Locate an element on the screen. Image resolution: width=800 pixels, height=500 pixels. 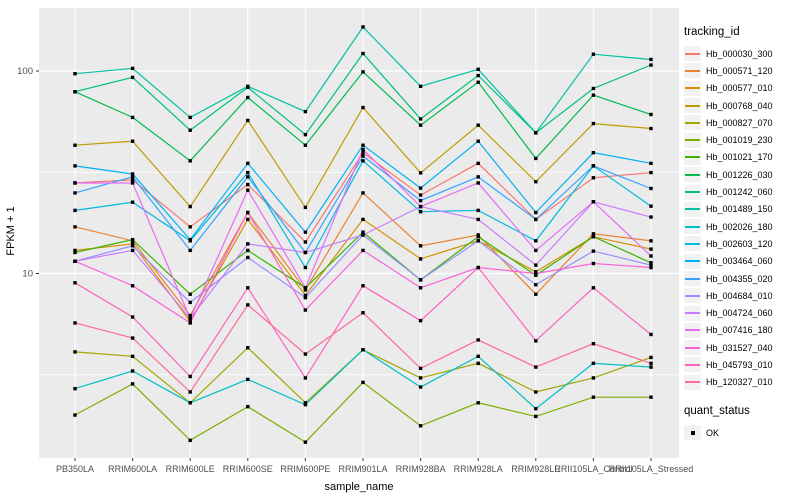
x-tick-label: RRIM928BA is located at coordinates (421, 469).